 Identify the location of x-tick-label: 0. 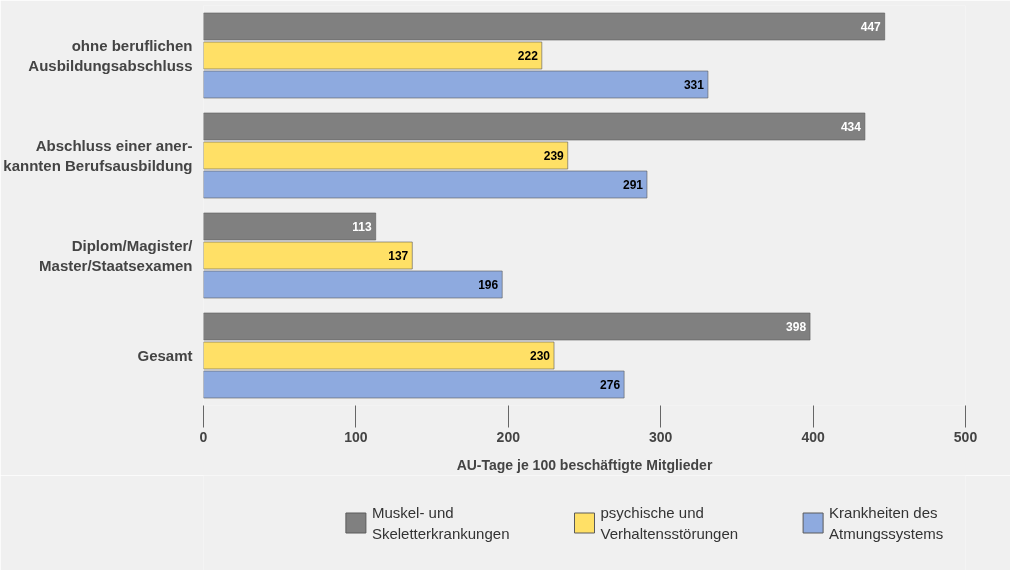
(203, 436).